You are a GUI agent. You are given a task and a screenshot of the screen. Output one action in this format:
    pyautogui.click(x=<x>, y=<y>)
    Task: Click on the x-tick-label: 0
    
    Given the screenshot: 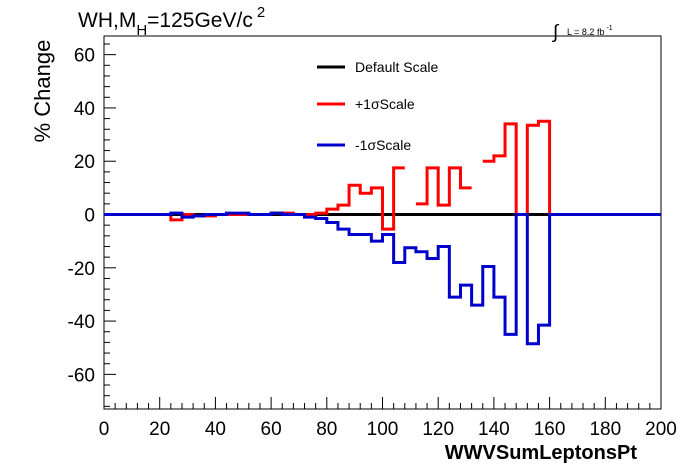 What is the action you would take?
    pyautogui.click(x=104, y=429)
    